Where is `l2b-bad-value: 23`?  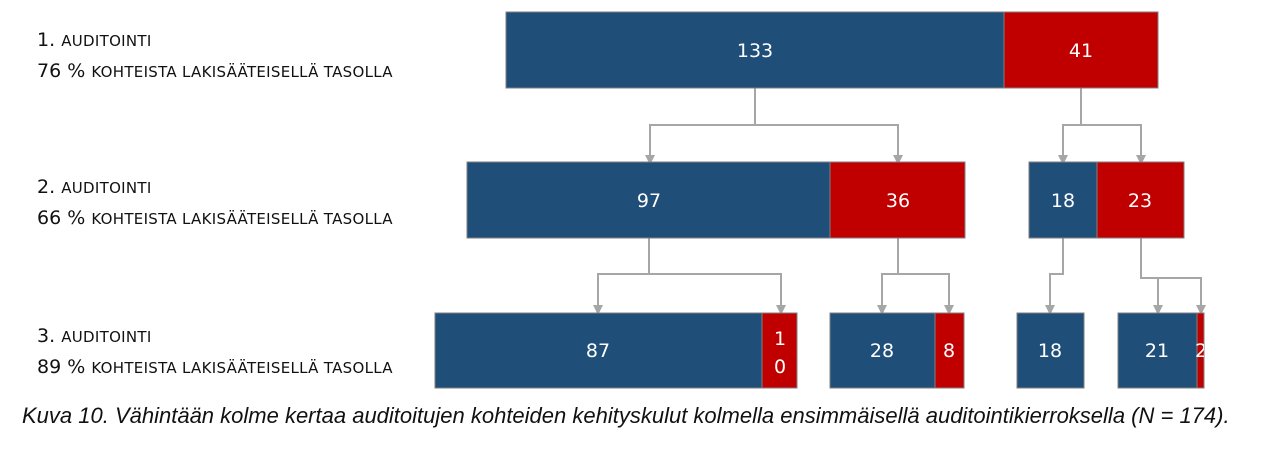 l2b-bad-value: 23 is located at coordinates (1140, 201).